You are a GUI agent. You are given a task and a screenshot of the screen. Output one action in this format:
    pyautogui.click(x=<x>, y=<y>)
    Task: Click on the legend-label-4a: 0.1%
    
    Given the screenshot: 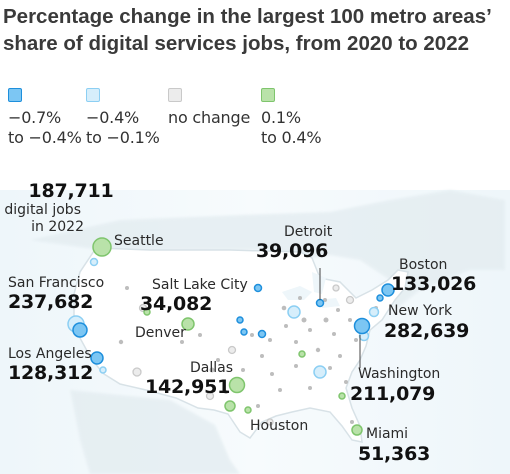 What is the action you would take?
    pyautogui.click(x=281, y=117)
    